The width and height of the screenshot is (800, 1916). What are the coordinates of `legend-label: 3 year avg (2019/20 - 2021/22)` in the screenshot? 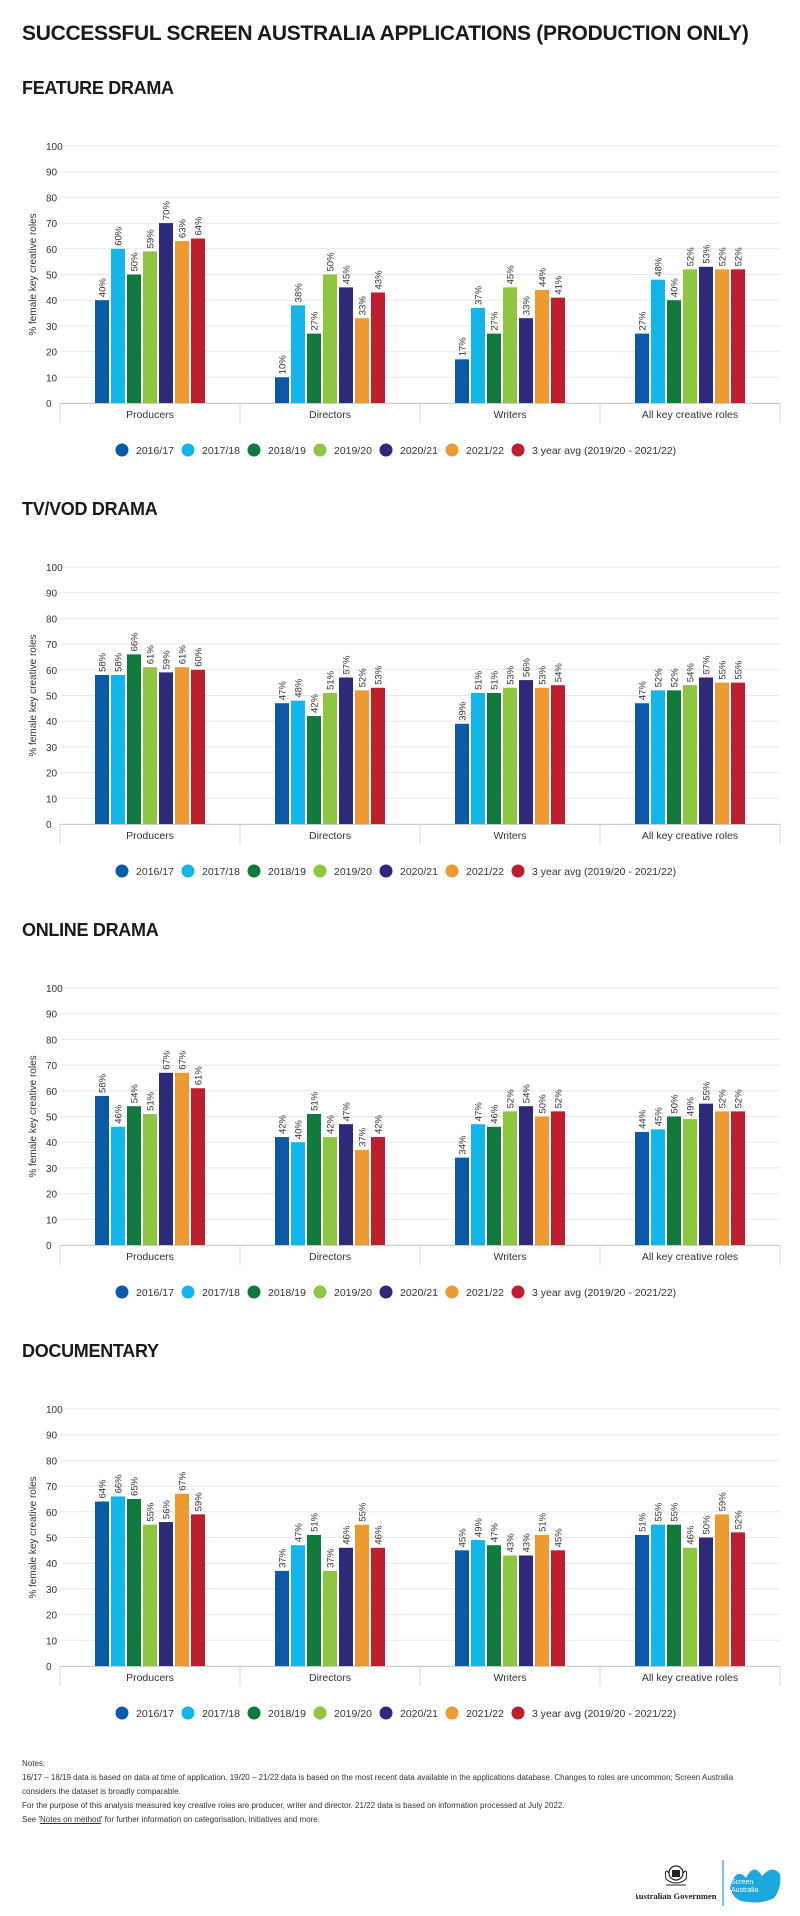 It's located at (604, 1714).